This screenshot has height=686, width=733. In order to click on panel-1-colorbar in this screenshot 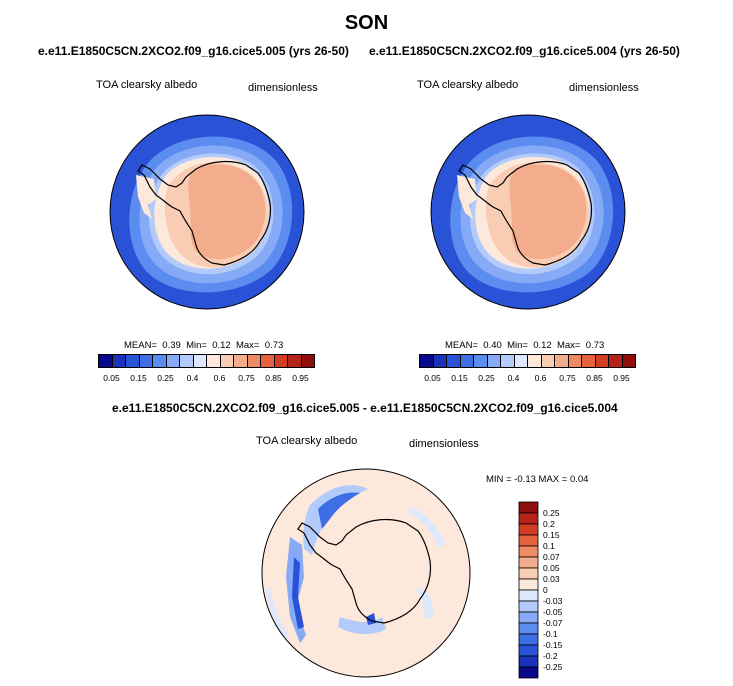, I will do `click(206, 361)`.